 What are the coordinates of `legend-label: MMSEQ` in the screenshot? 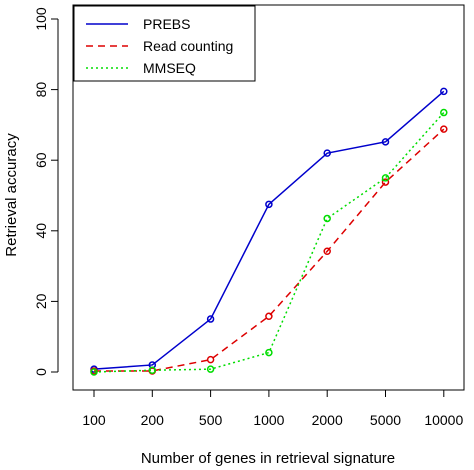 It's located at (169, 68).